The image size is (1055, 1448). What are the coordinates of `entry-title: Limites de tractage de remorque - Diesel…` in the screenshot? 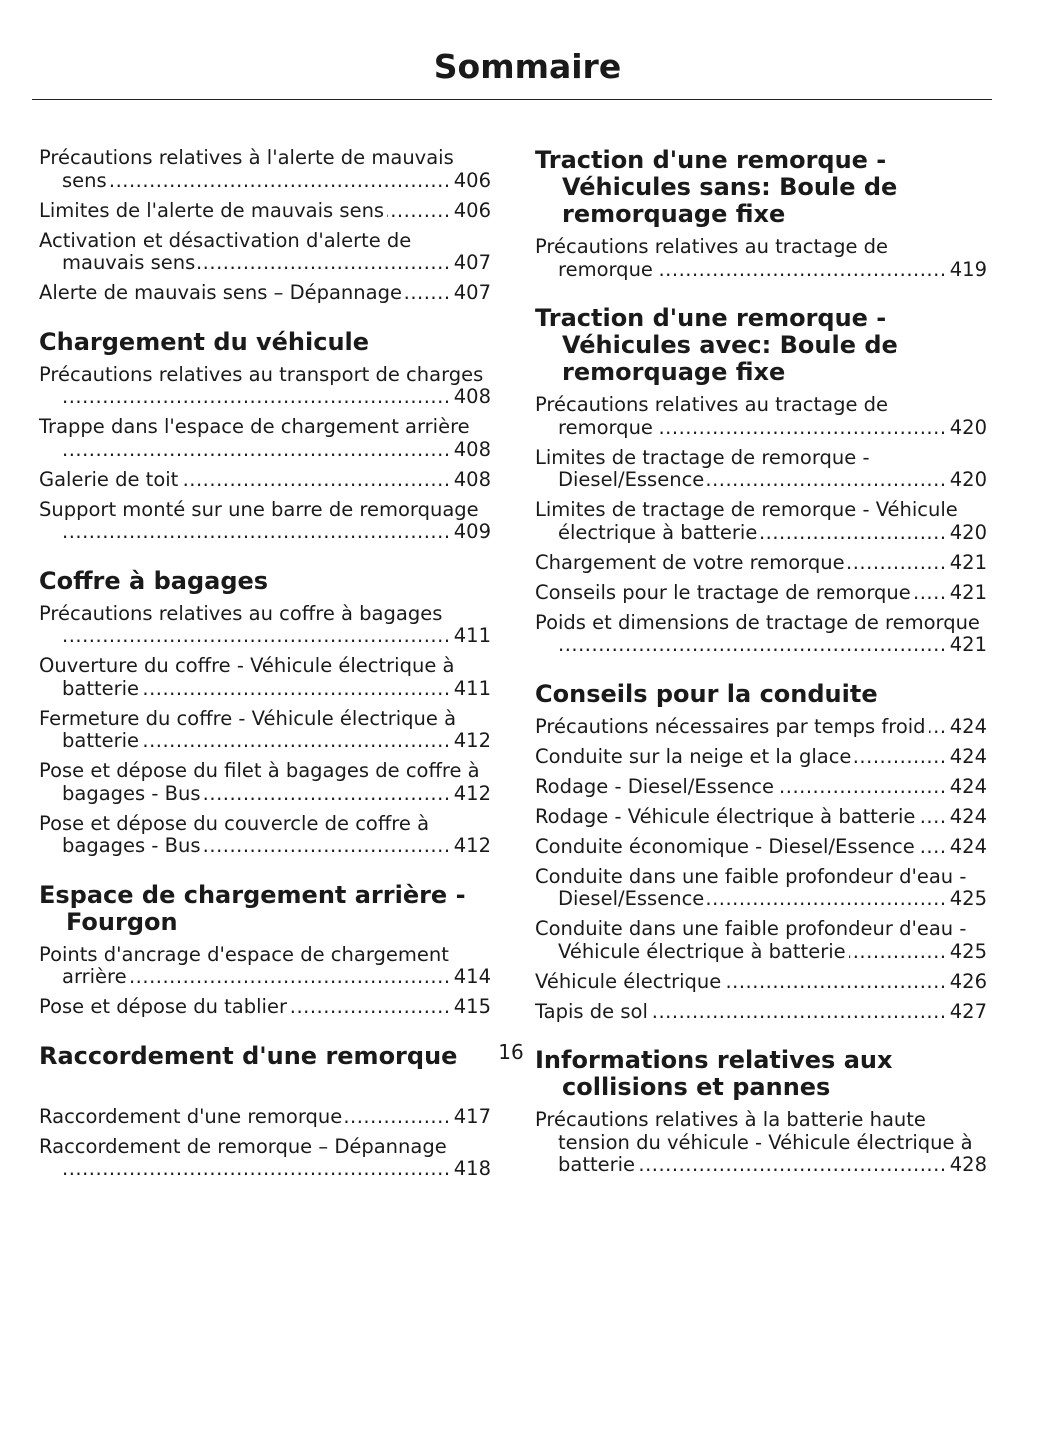 It's located at (702, 468).